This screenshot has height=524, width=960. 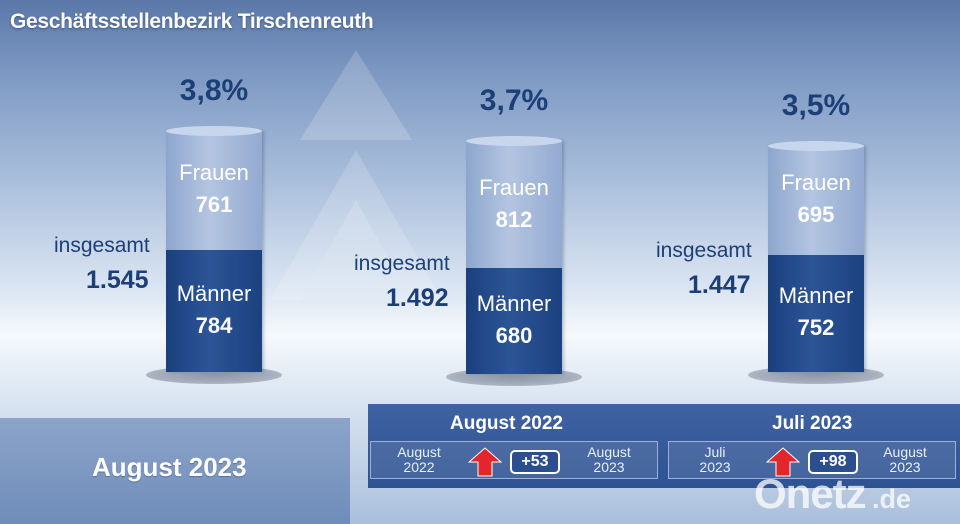 I want to click on logo-triangle-top, so click(x=356, y=95).